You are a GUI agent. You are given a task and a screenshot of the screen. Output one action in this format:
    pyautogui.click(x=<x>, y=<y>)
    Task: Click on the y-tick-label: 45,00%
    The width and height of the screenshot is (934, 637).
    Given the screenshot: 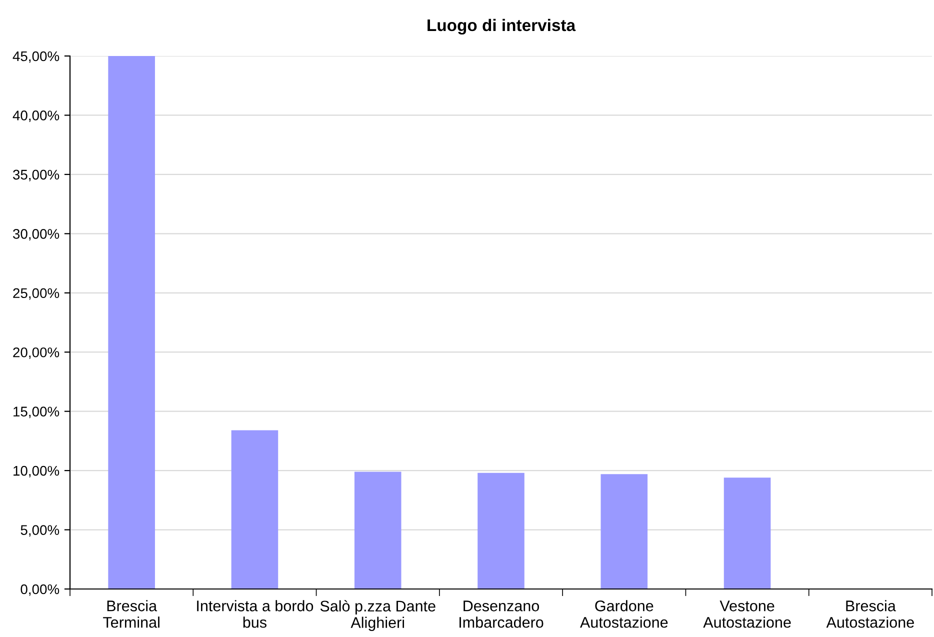 What is the action you would take?
    pyautogui.click(x=36, y=57)
    